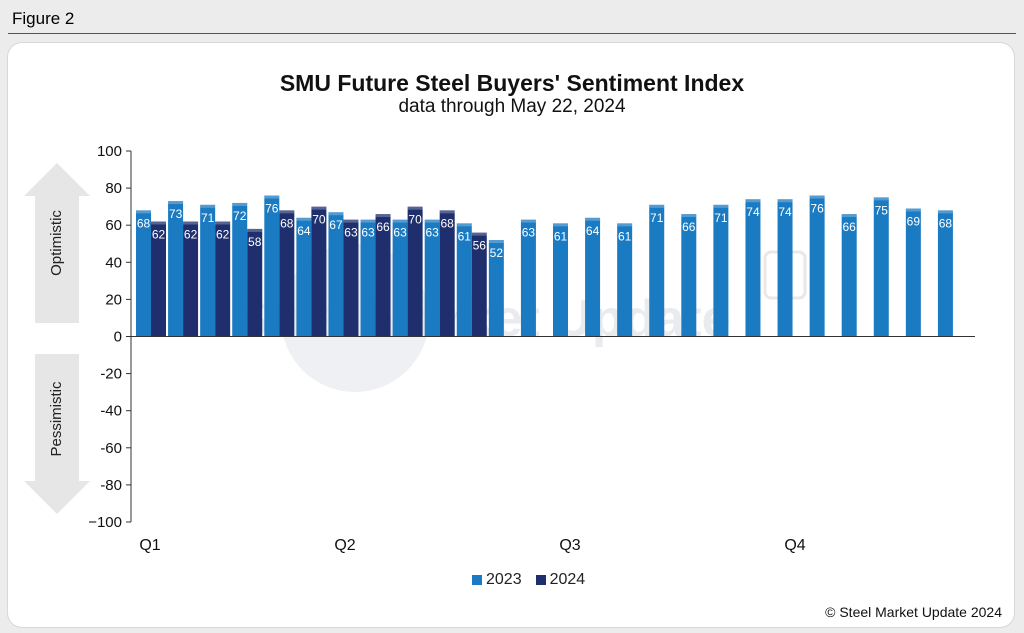 The height and width of the screenshot is (633, 1024). I want to click on legend-swatch-2024, so click(540, 580).